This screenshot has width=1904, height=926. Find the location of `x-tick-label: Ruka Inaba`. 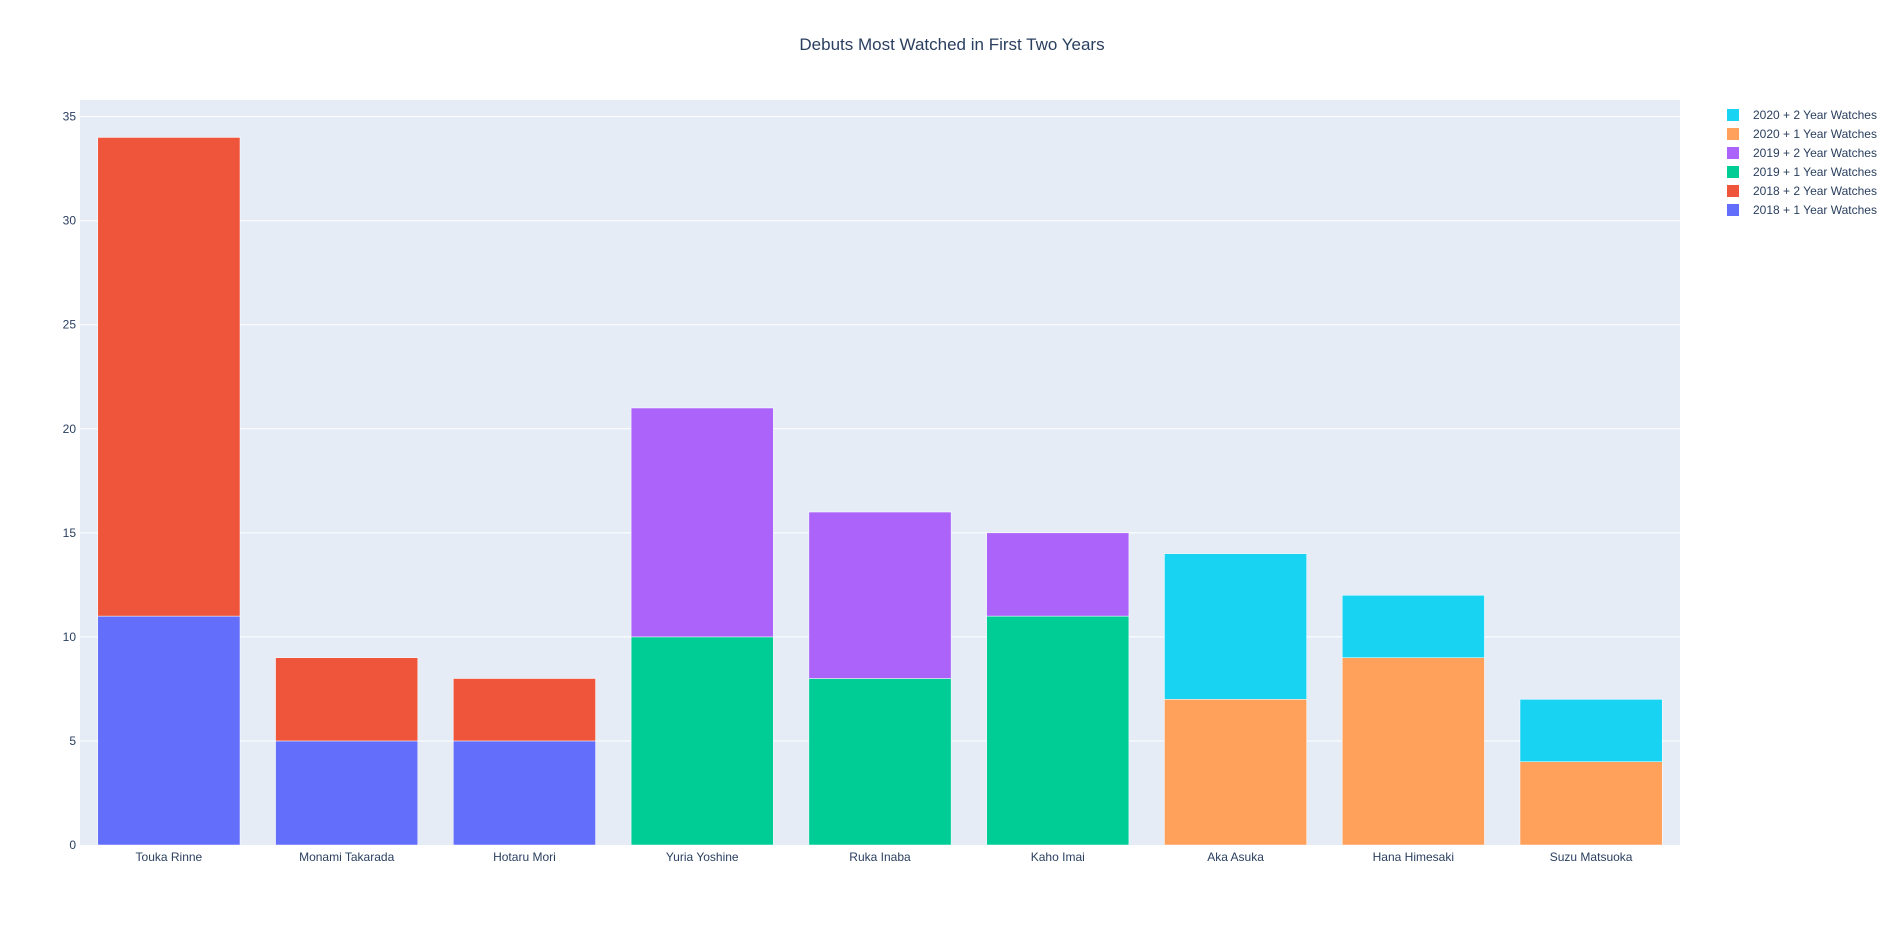

x-tick-label: Ruka Inaba is located at coordinates (880, 857).